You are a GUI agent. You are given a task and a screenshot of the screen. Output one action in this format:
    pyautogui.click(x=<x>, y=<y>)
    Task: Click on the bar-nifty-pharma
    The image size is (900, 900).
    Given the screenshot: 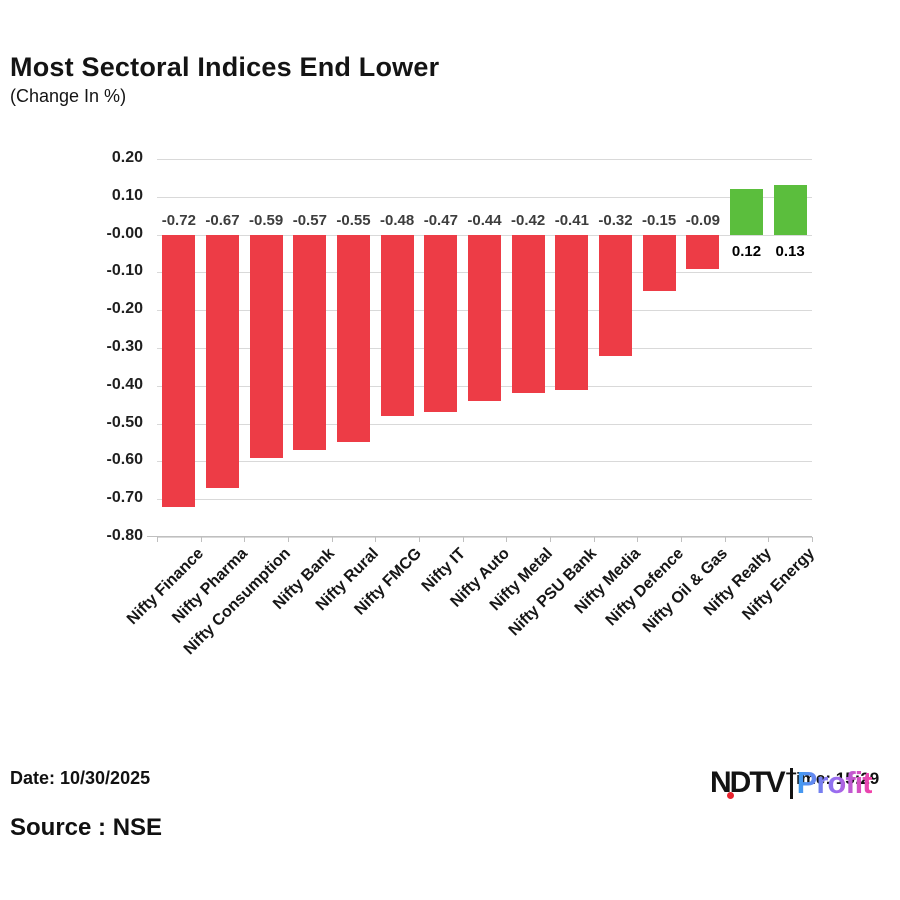 What is the action you would take?
    pyautogui.click(x=222, y=361)
    